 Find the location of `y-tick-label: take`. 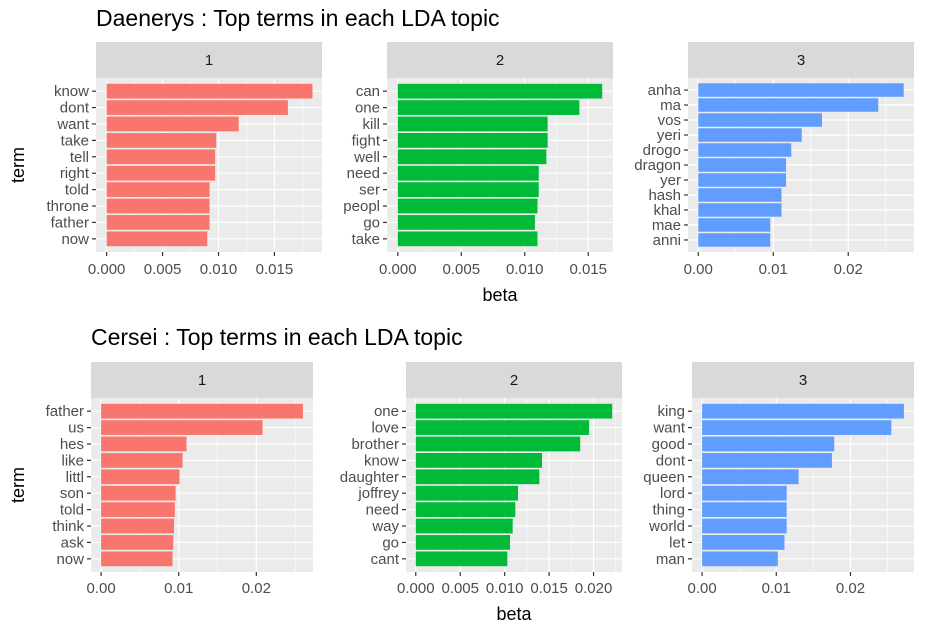

y-tick-label: take is located at coordinates (75, 140).